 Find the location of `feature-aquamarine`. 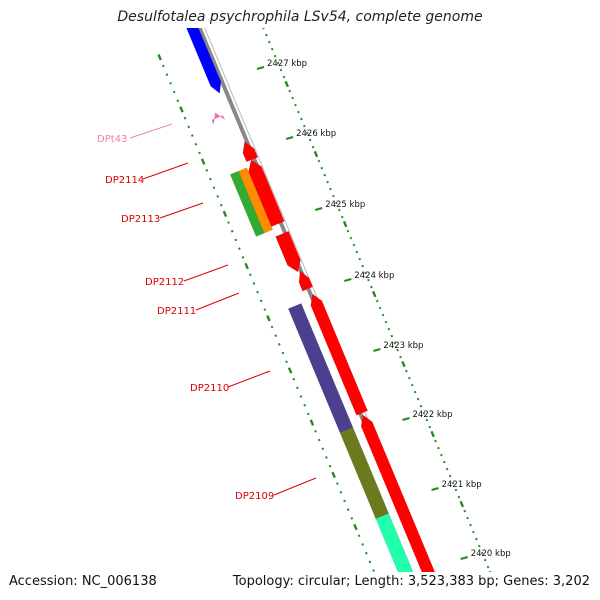

feature-aquamarine is located at coordinates (394, 542).